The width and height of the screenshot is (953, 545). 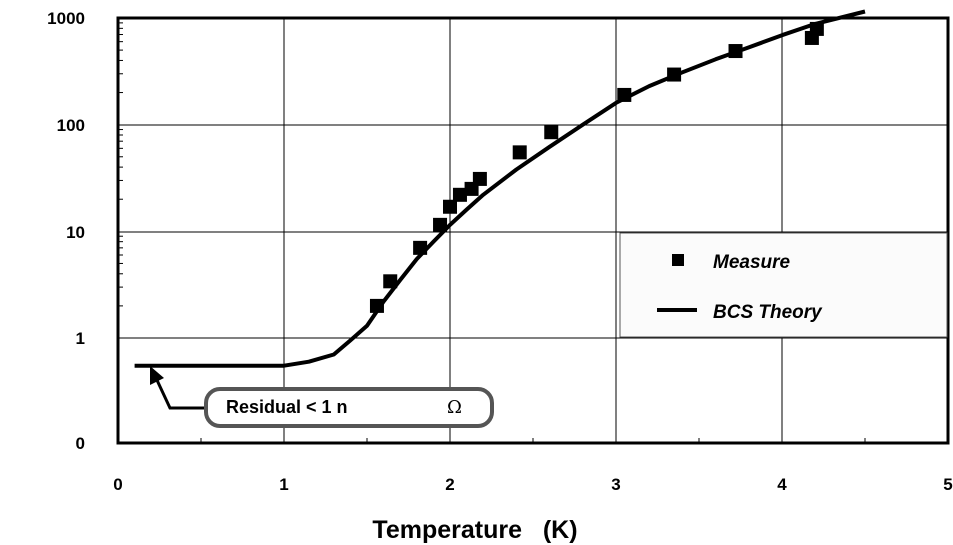 I want to click on legend: Measure BCS Theory, so click(x=783, y=285).